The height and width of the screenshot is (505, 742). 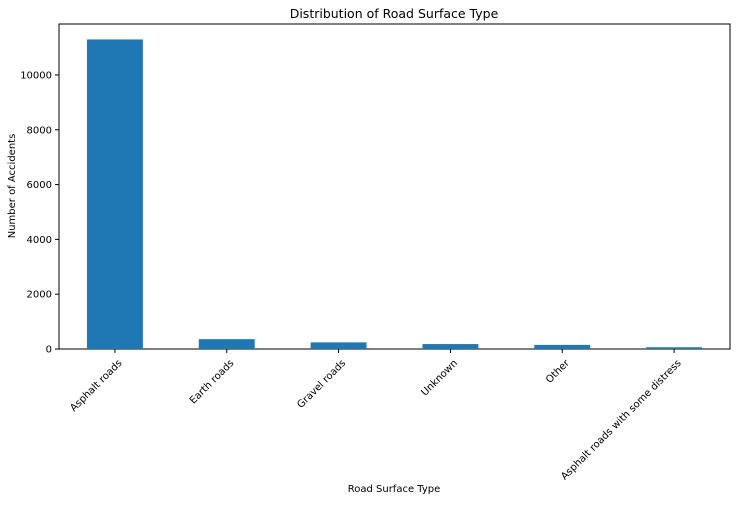 I want to click on y-axis-label: Number of Accidents, so click(x=12, y=186).